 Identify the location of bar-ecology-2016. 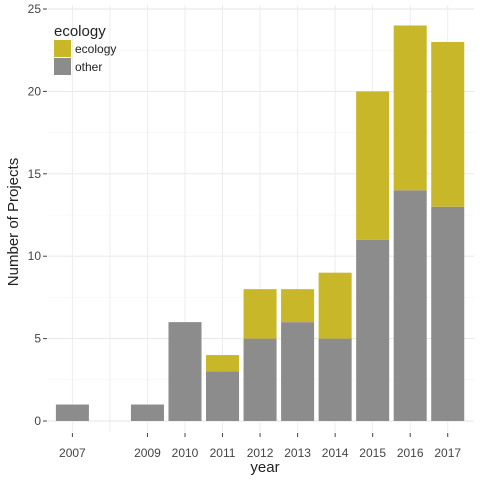
(410, 108).